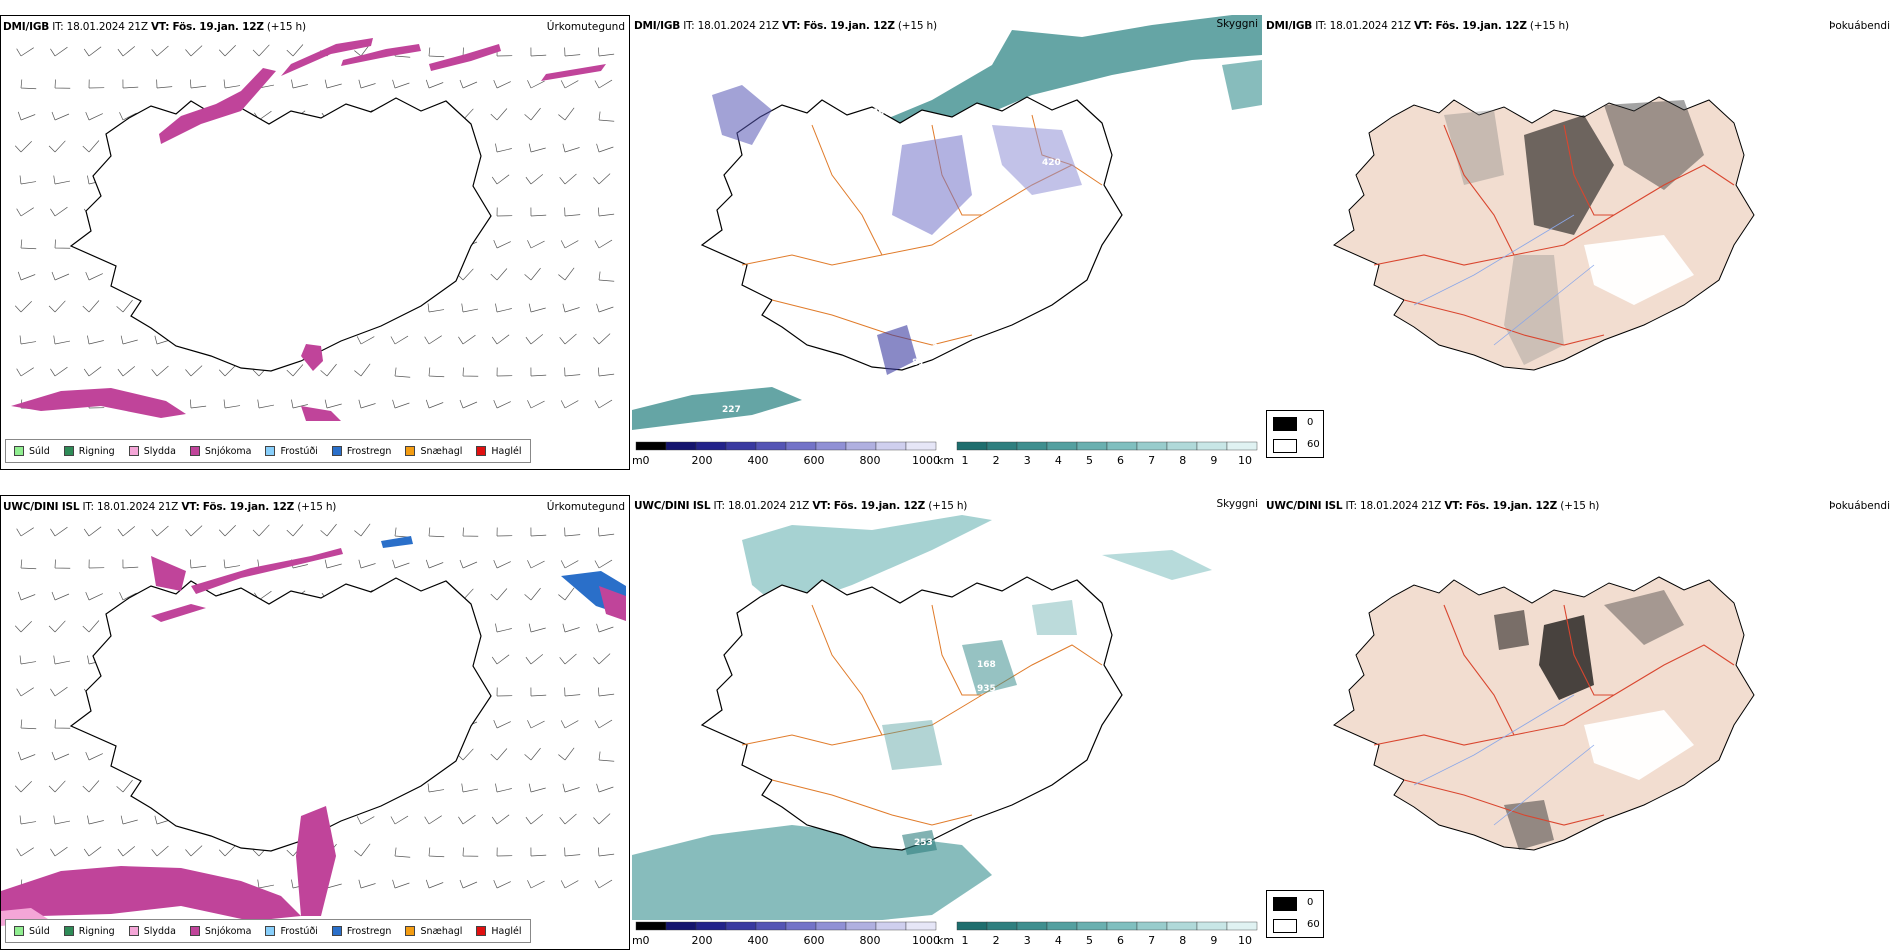 The image size is (1900, 950). What do you see at coordinates (1285, 904) in the screenshot?
I see `fog-legend-dark` at bounding box center [1285, 904].